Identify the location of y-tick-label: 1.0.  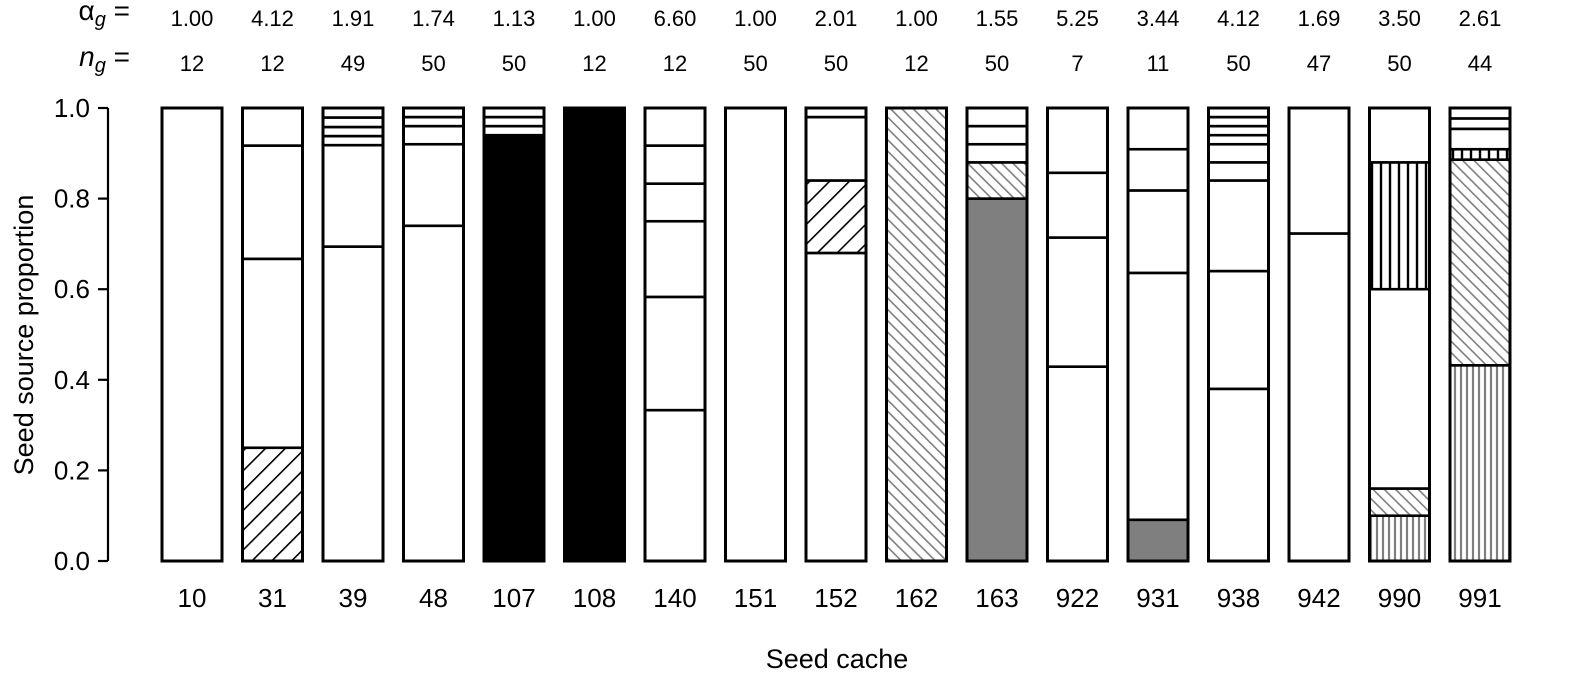
(72, 108).